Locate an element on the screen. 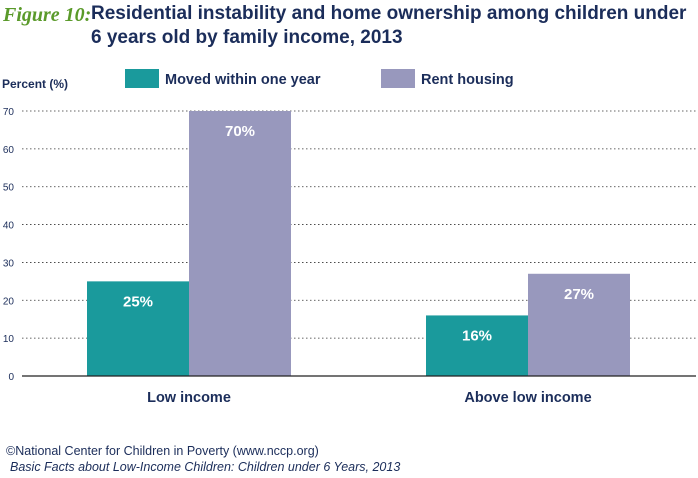 The image size is (698, 478). y-tick-label: 20 is located at coordinates (9, 301).